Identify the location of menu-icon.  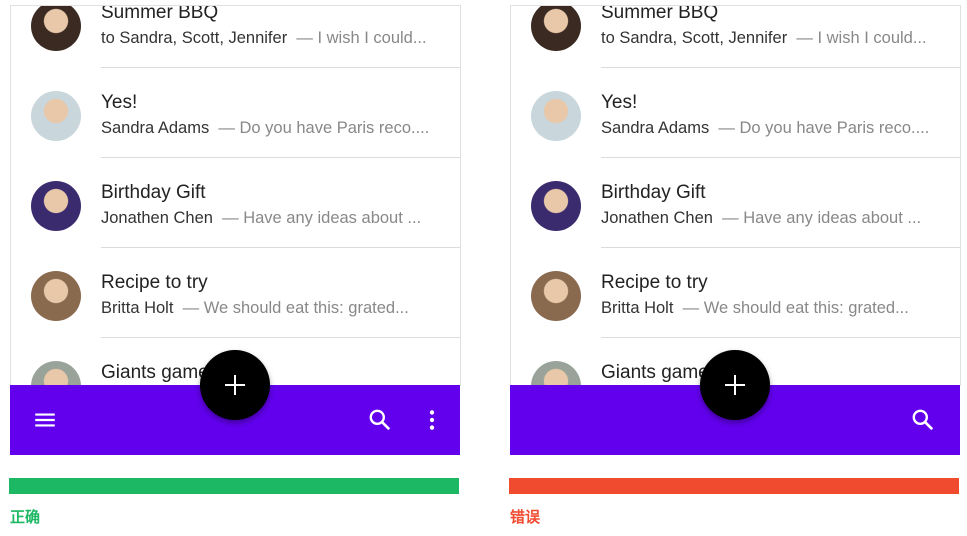
(45, 420).